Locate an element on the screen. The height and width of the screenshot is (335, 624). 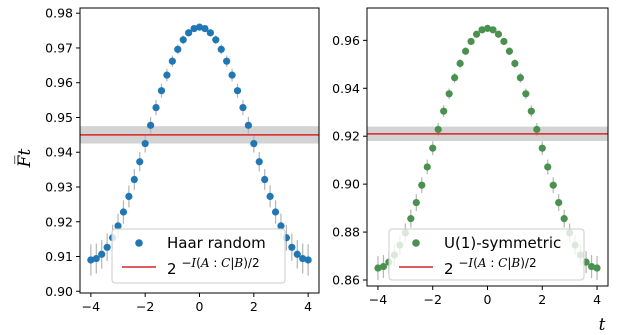
y-tick-label: 0.88 is located at coordinates (346, 232).